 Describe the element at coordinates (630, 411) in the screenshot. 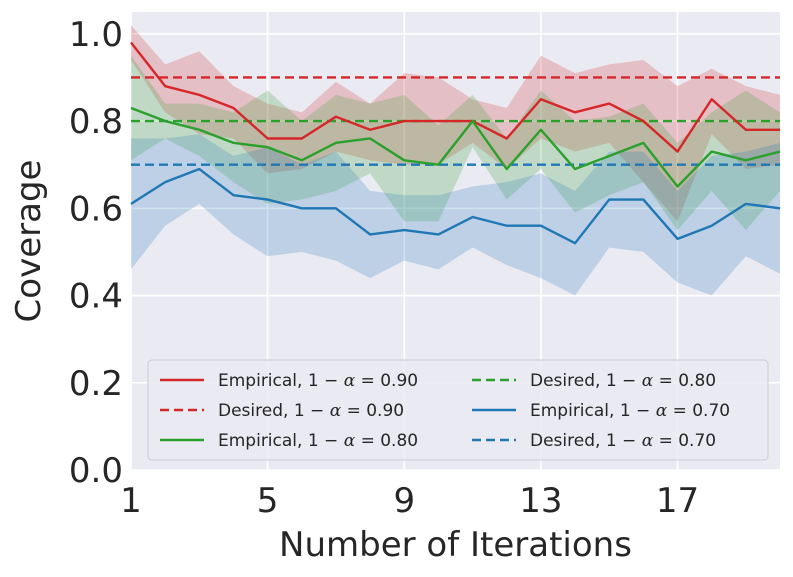

I see `legend-label: Empirical, 1 − α = 0.70` at that location.